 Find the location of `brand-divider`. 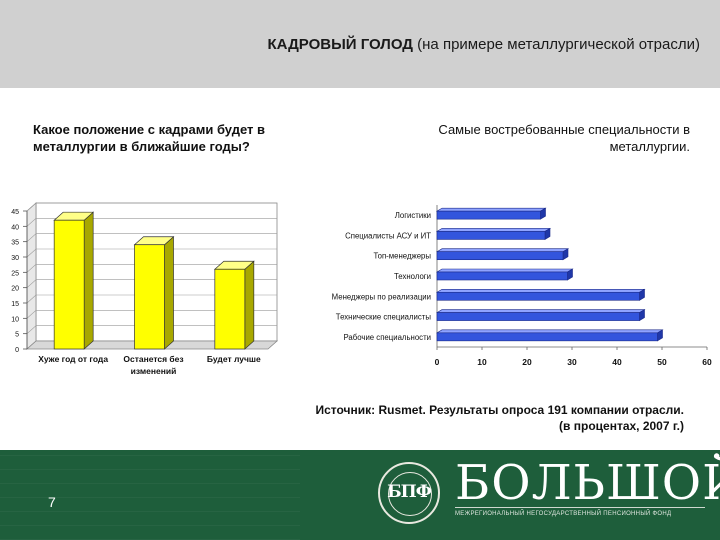

brand-divider is located at coordinates (580, 507).